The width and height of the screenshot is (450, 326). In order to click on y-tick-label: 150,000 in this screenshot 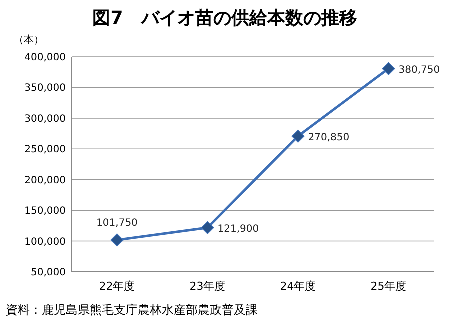, I will do `click(45, 212)`.